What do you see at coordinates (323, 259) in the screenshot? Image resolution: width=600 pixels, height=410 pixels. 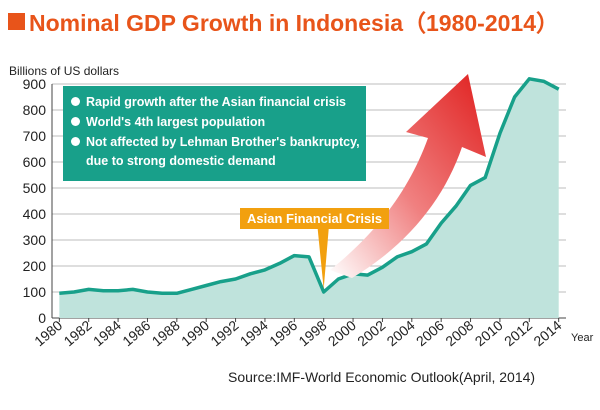 I see `crisis-pointer` at bounding box center [323, 259].